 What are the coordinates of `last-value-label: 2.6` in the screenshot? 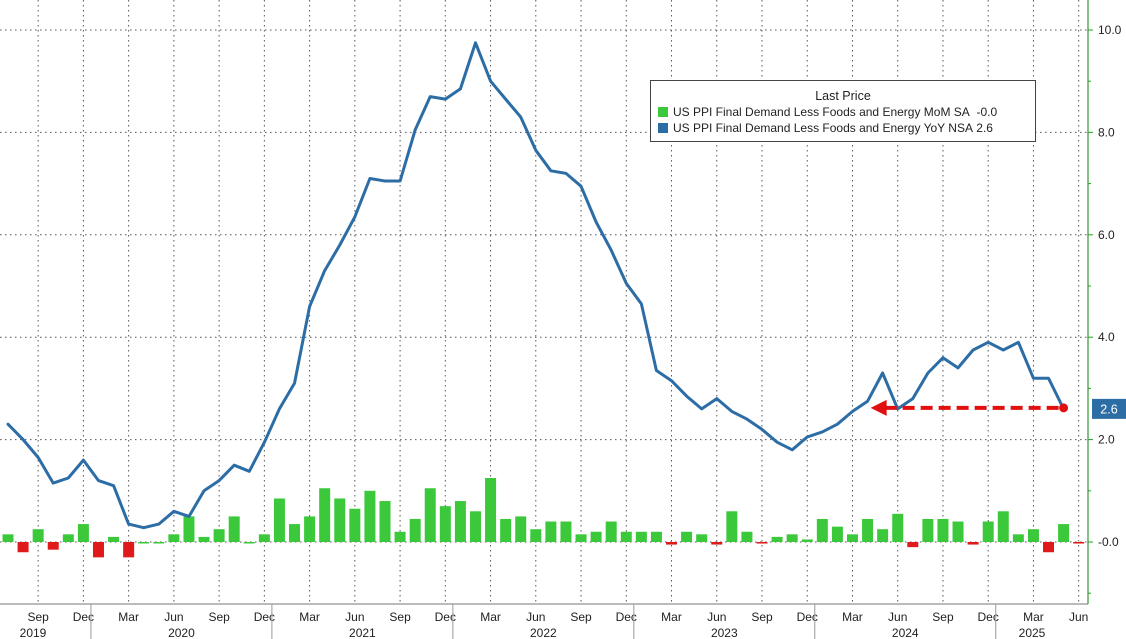 It's located at (1108, 409).